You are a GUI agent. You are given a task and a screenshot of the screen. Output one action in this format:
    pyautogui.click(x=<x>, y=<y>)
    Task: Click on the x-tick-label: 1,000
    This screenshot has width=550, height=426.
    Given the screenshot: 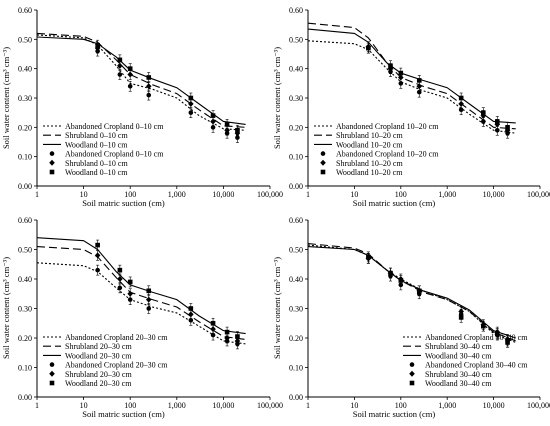 What is the action you would take?
    pyautogui.click(x=447, y=405)
    